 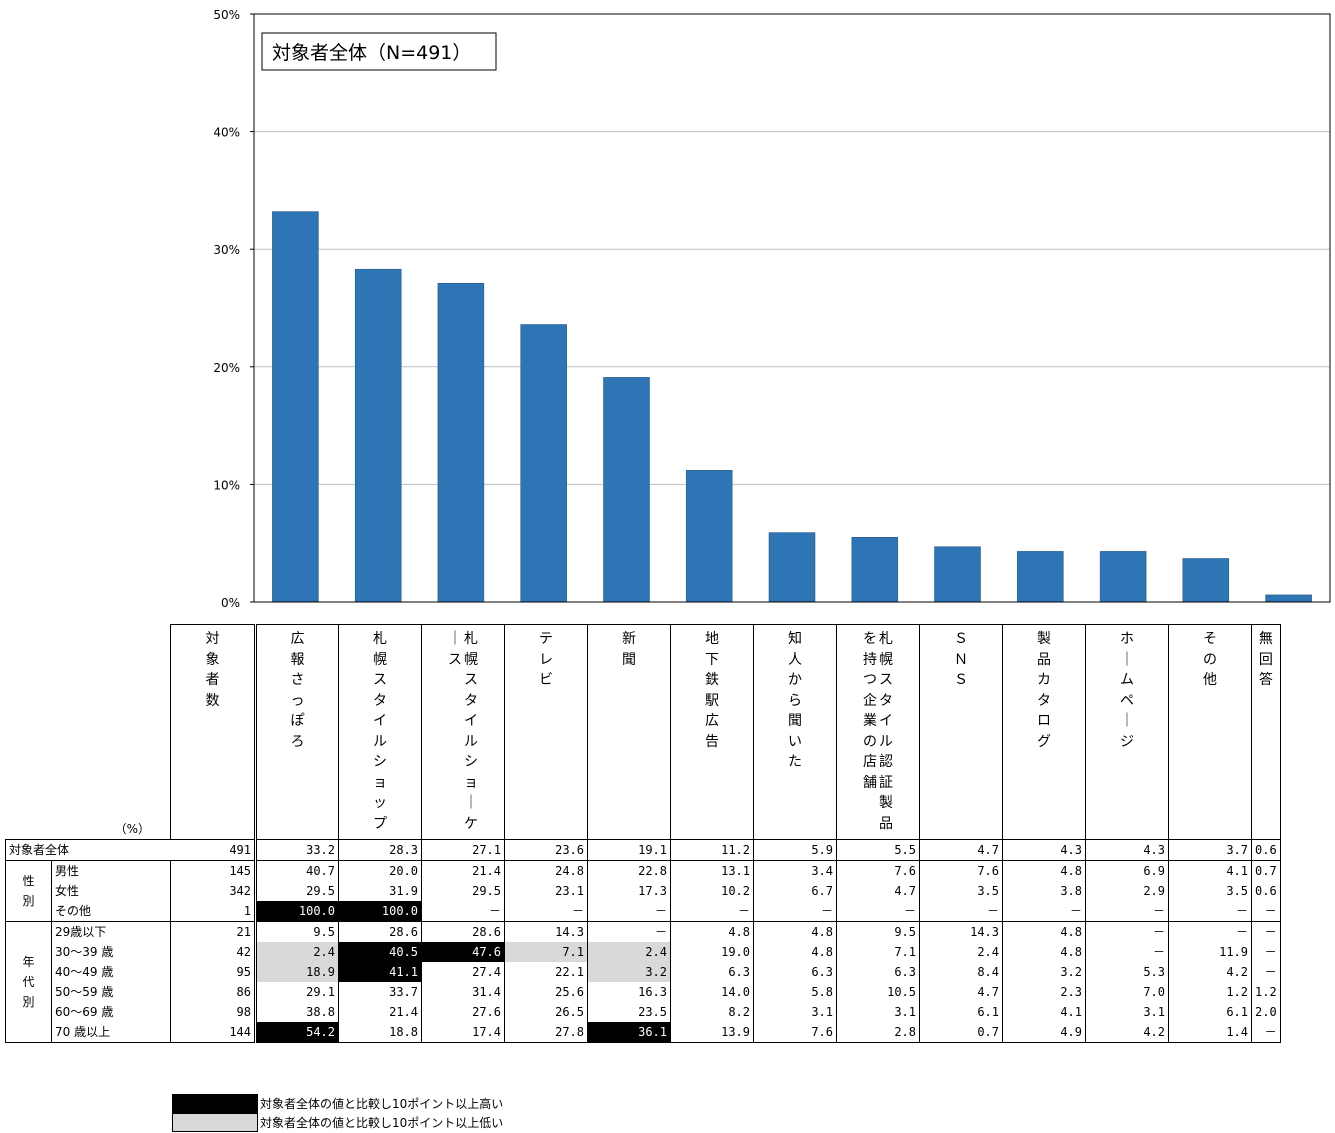 I want to click on y-tick-label: 20%, so click(x=226, y=368).